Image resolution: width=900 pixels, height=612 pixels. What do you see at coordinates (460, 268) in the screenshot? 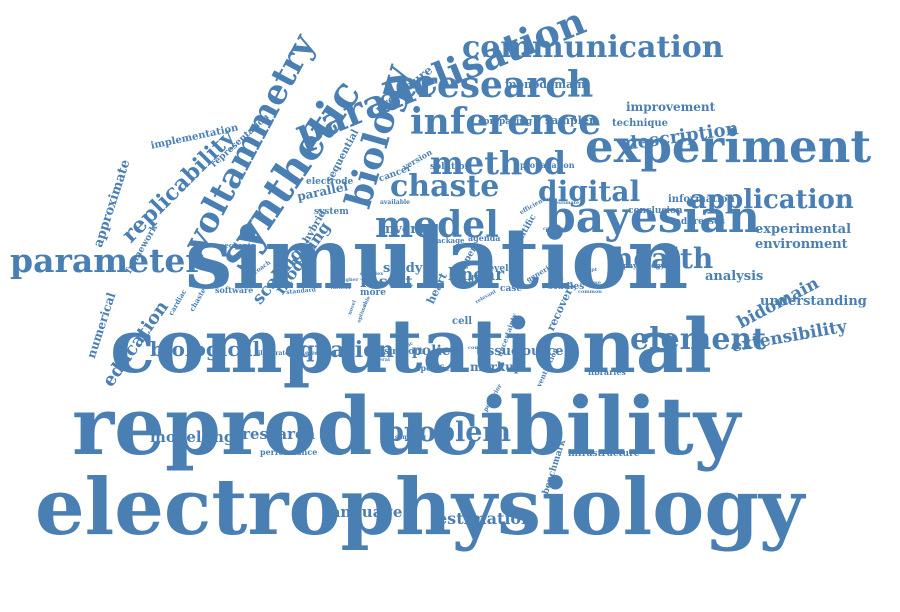
I see `word-range: range` at bounding box center [460, 268].